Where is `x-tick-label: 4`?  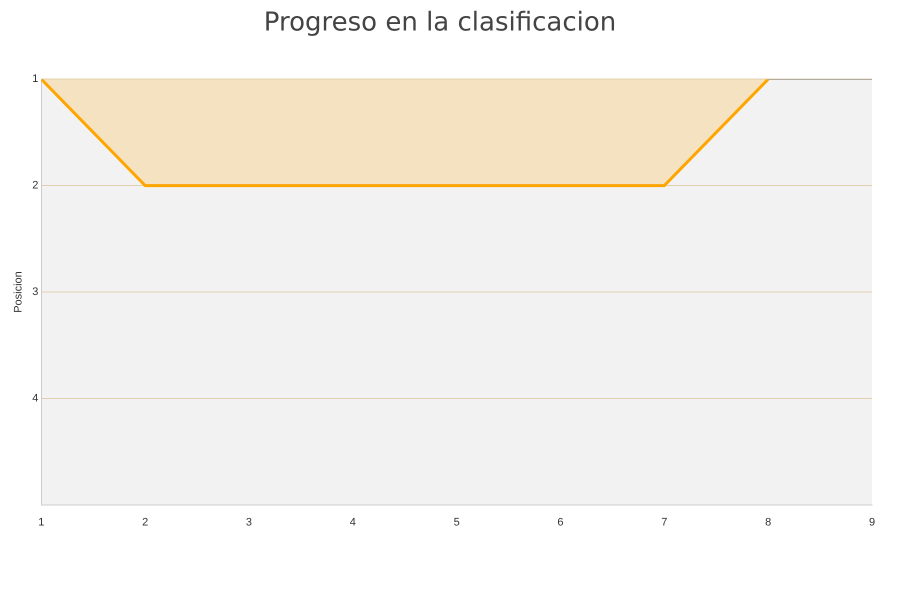
x-tick-label: 4 is located at coordinates (353, 522).